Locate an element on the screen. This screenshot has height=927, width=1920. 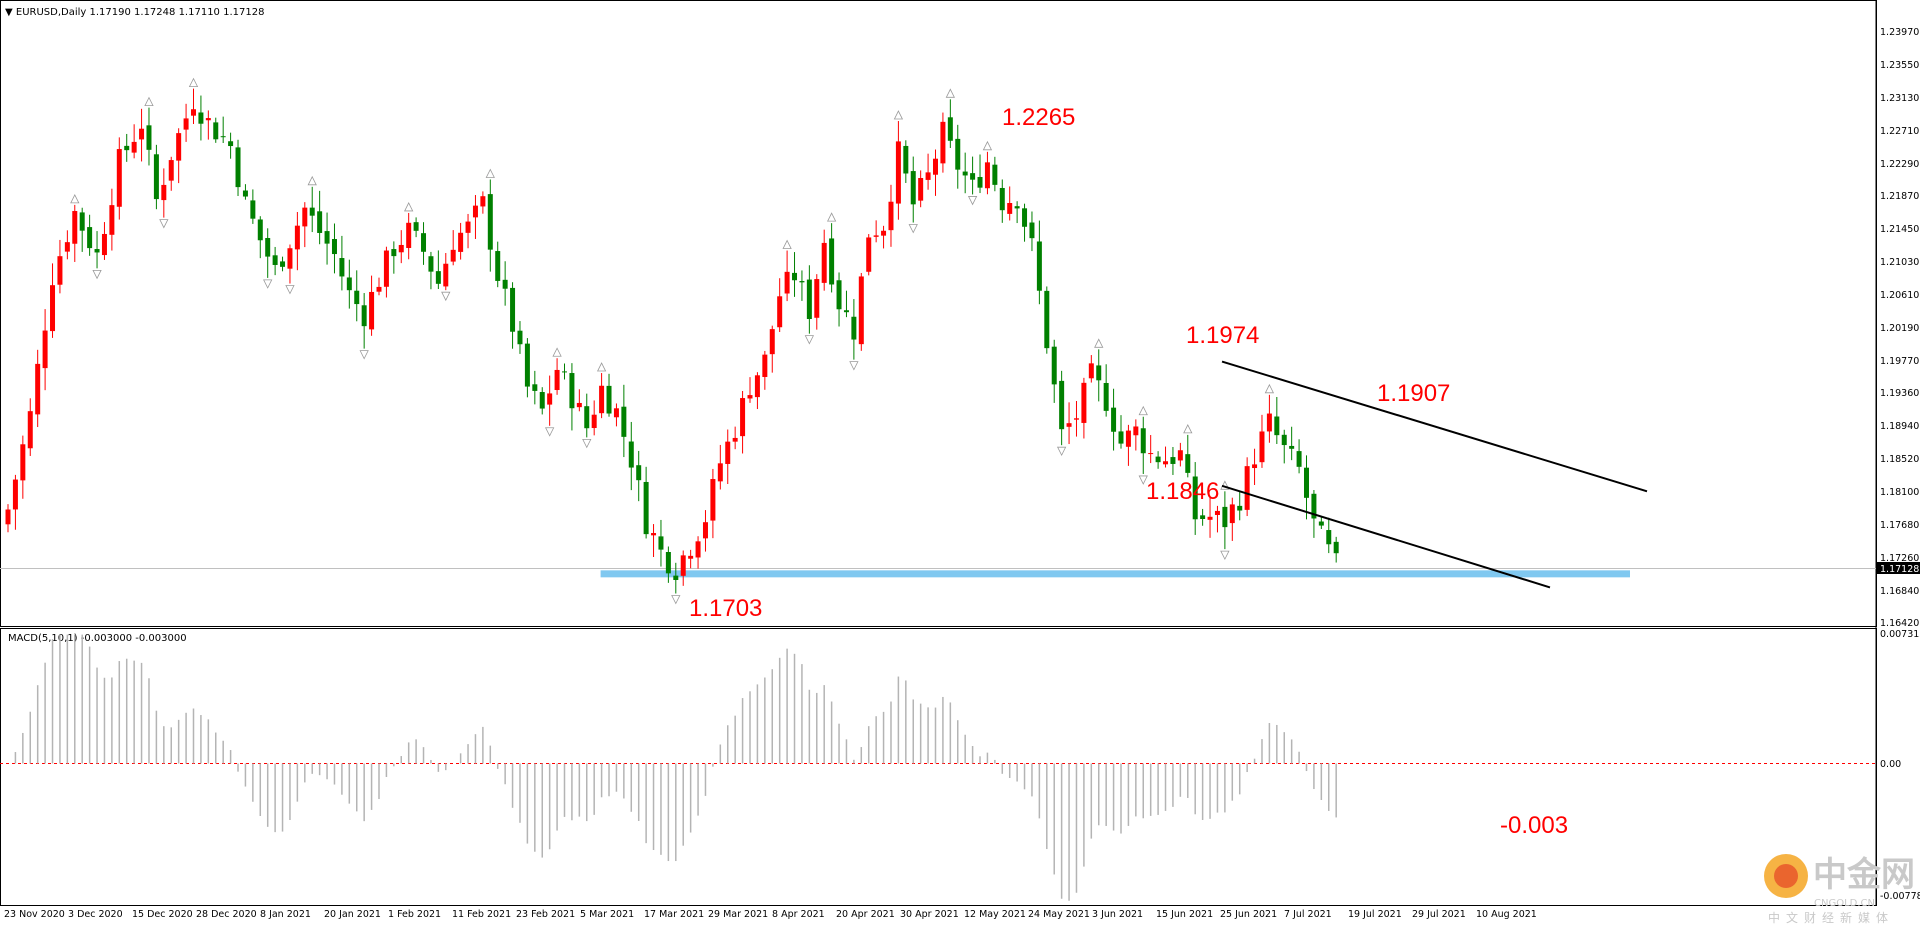
y-tick-label: 1.18940 is located at coordinates (1899, 426).